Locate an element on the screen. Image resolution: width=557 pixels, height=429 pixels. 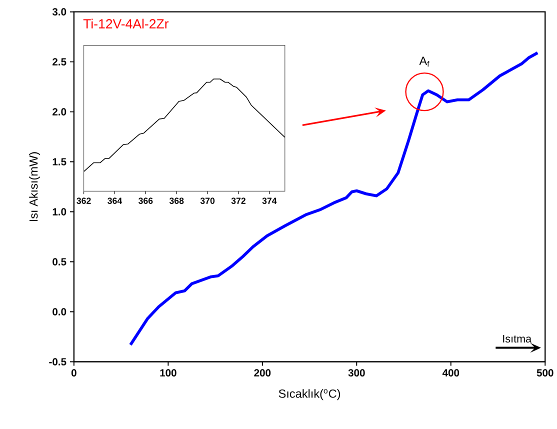
x-tick-label: 362 is located at coordinates (83, 201).